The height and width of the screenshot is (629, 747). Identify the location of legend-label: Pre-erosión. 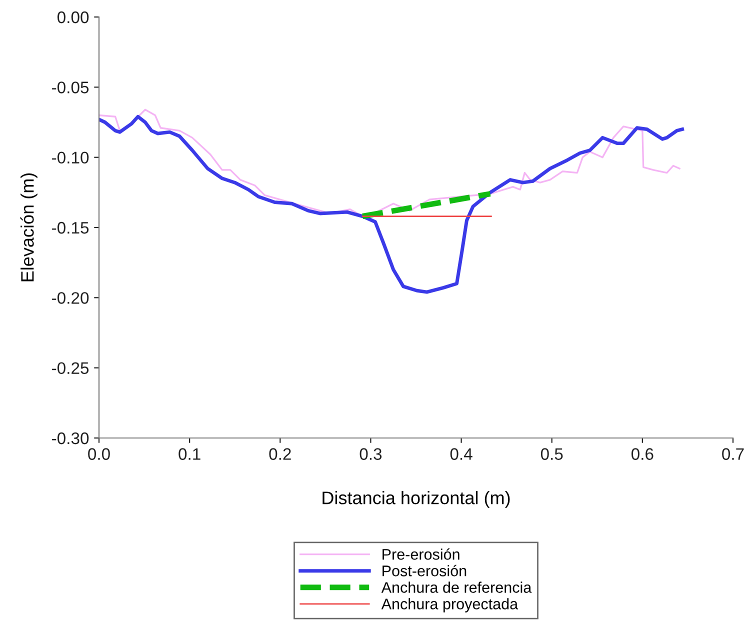
(421, 554).